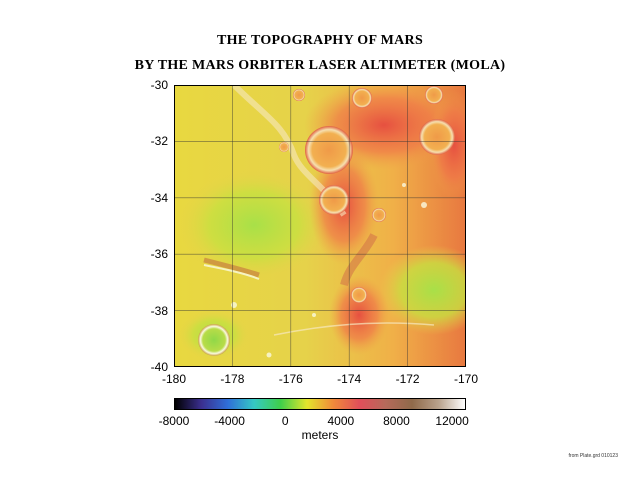 This screenshot has height=480, width=640. I want to click on latitude-tick-label: -40, so click(159, 367).